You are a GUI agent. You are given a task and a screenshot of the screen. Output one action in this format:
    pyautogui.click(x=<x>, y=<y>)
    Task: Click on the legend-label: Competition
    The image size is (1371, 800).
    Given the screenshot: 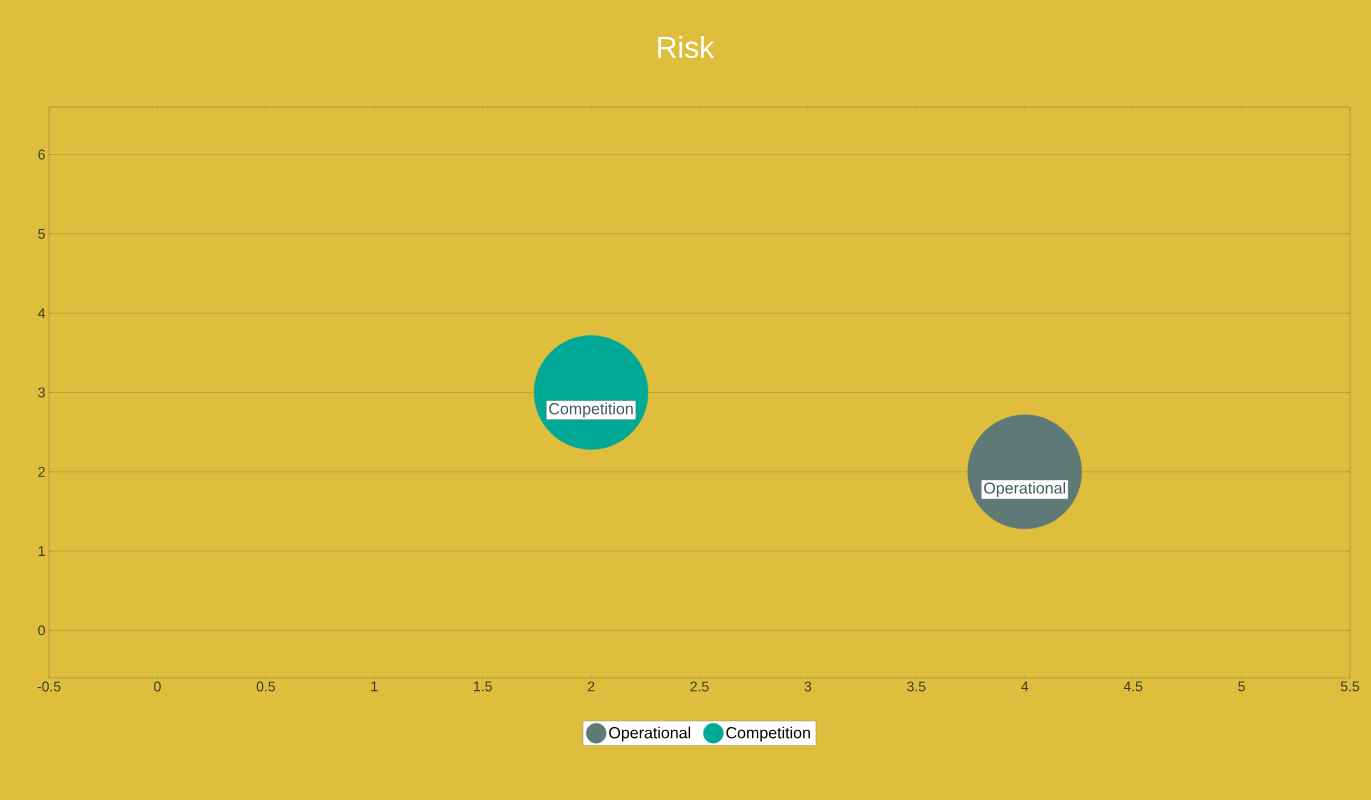 What is the action you would take?
    pyautogui.click(x=768, y=734)
    